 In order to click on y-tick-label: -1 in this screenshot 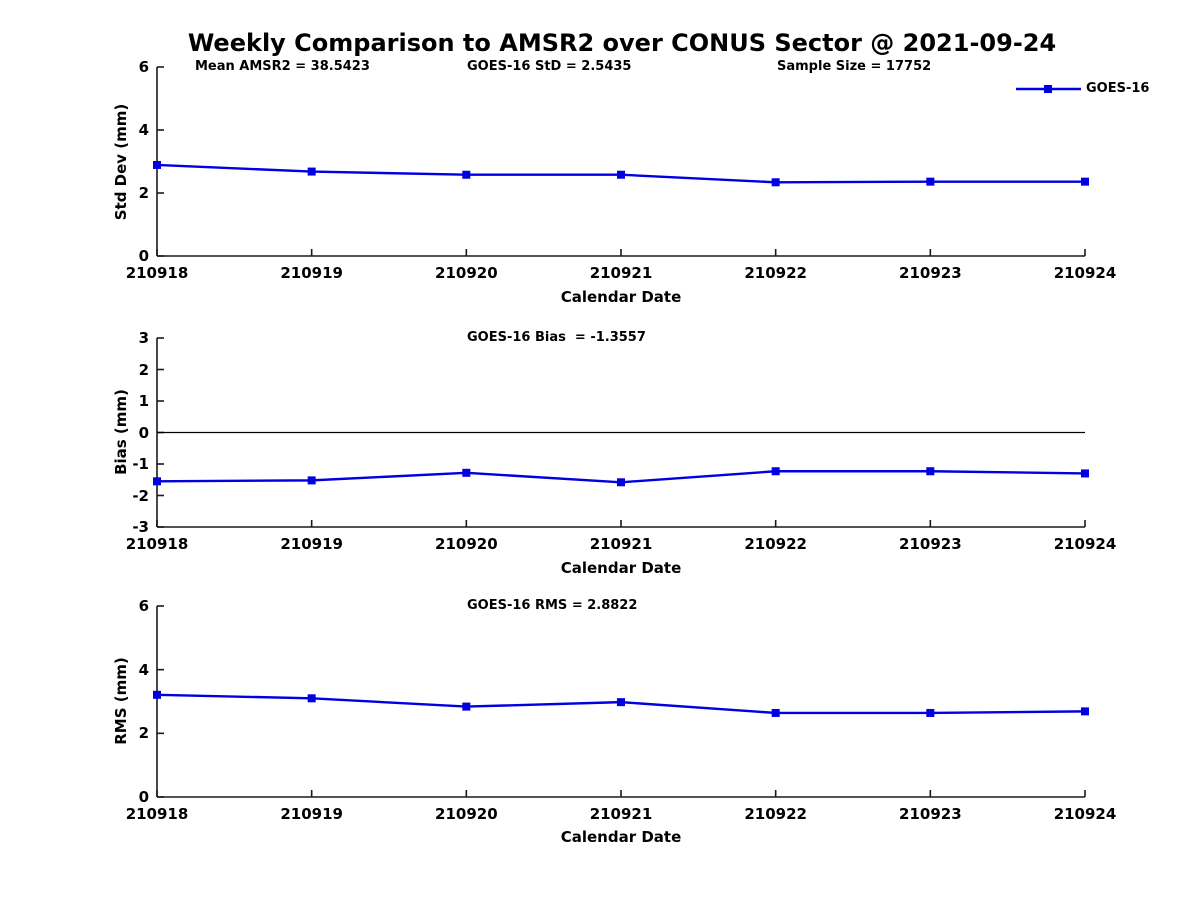, I will do `click(140, 464)`.